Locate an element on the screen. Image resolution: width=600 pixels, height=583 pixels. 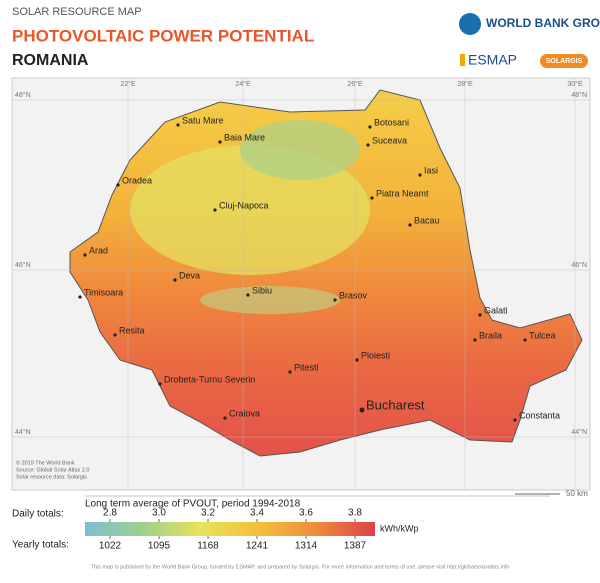
legend-unit: kWh/kWp is located at coordinates (399, 528).